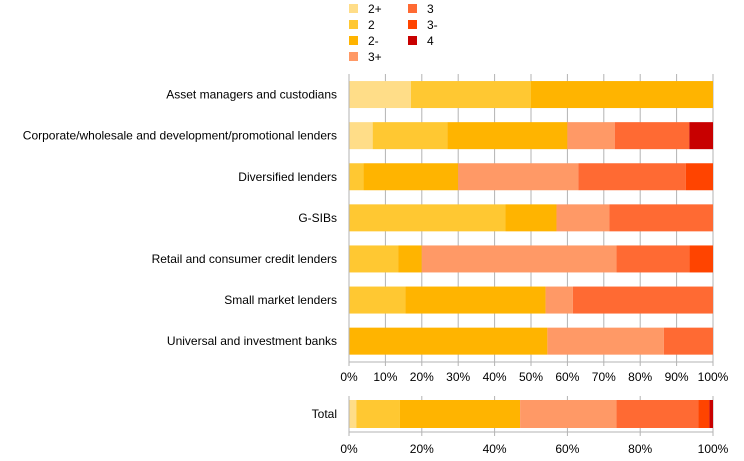  What do you see at coordinates (430, 41) in the screenshot?
I see `legend-label: 4` at bounding box center [430, 41].